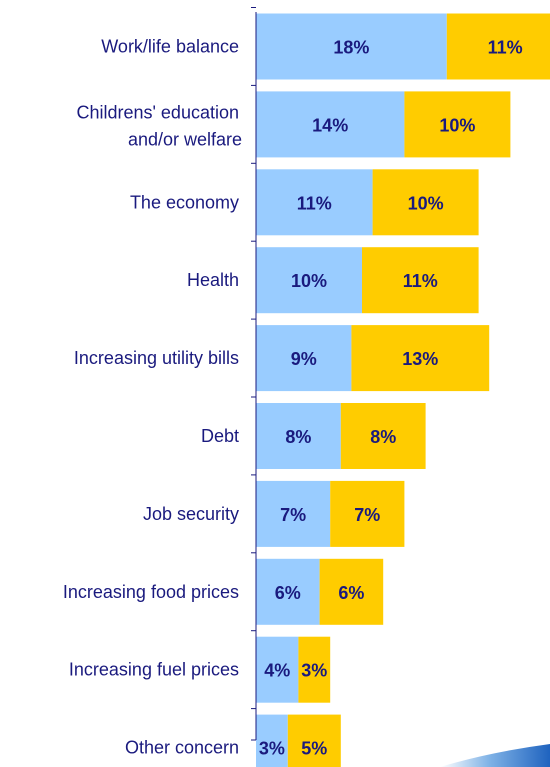 The image size is (550, 767). What do you see at coordinates (182, 748) in the screenshot?
I see `category-label-other-concern: Other concern` at bounding box center [182, 748].